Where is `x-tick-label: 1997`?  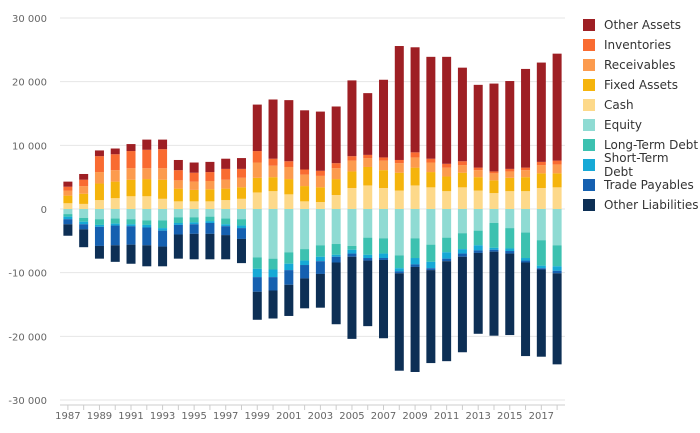
x-tick-label: 1997 is located at coordinates (225, 416).